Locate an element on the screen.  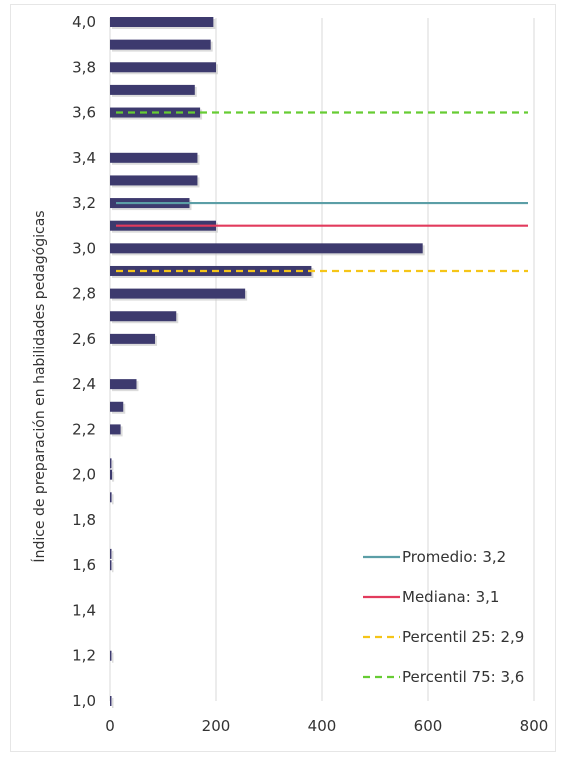
y-tick-label: 1,0 is located at coordinates (84, 701).